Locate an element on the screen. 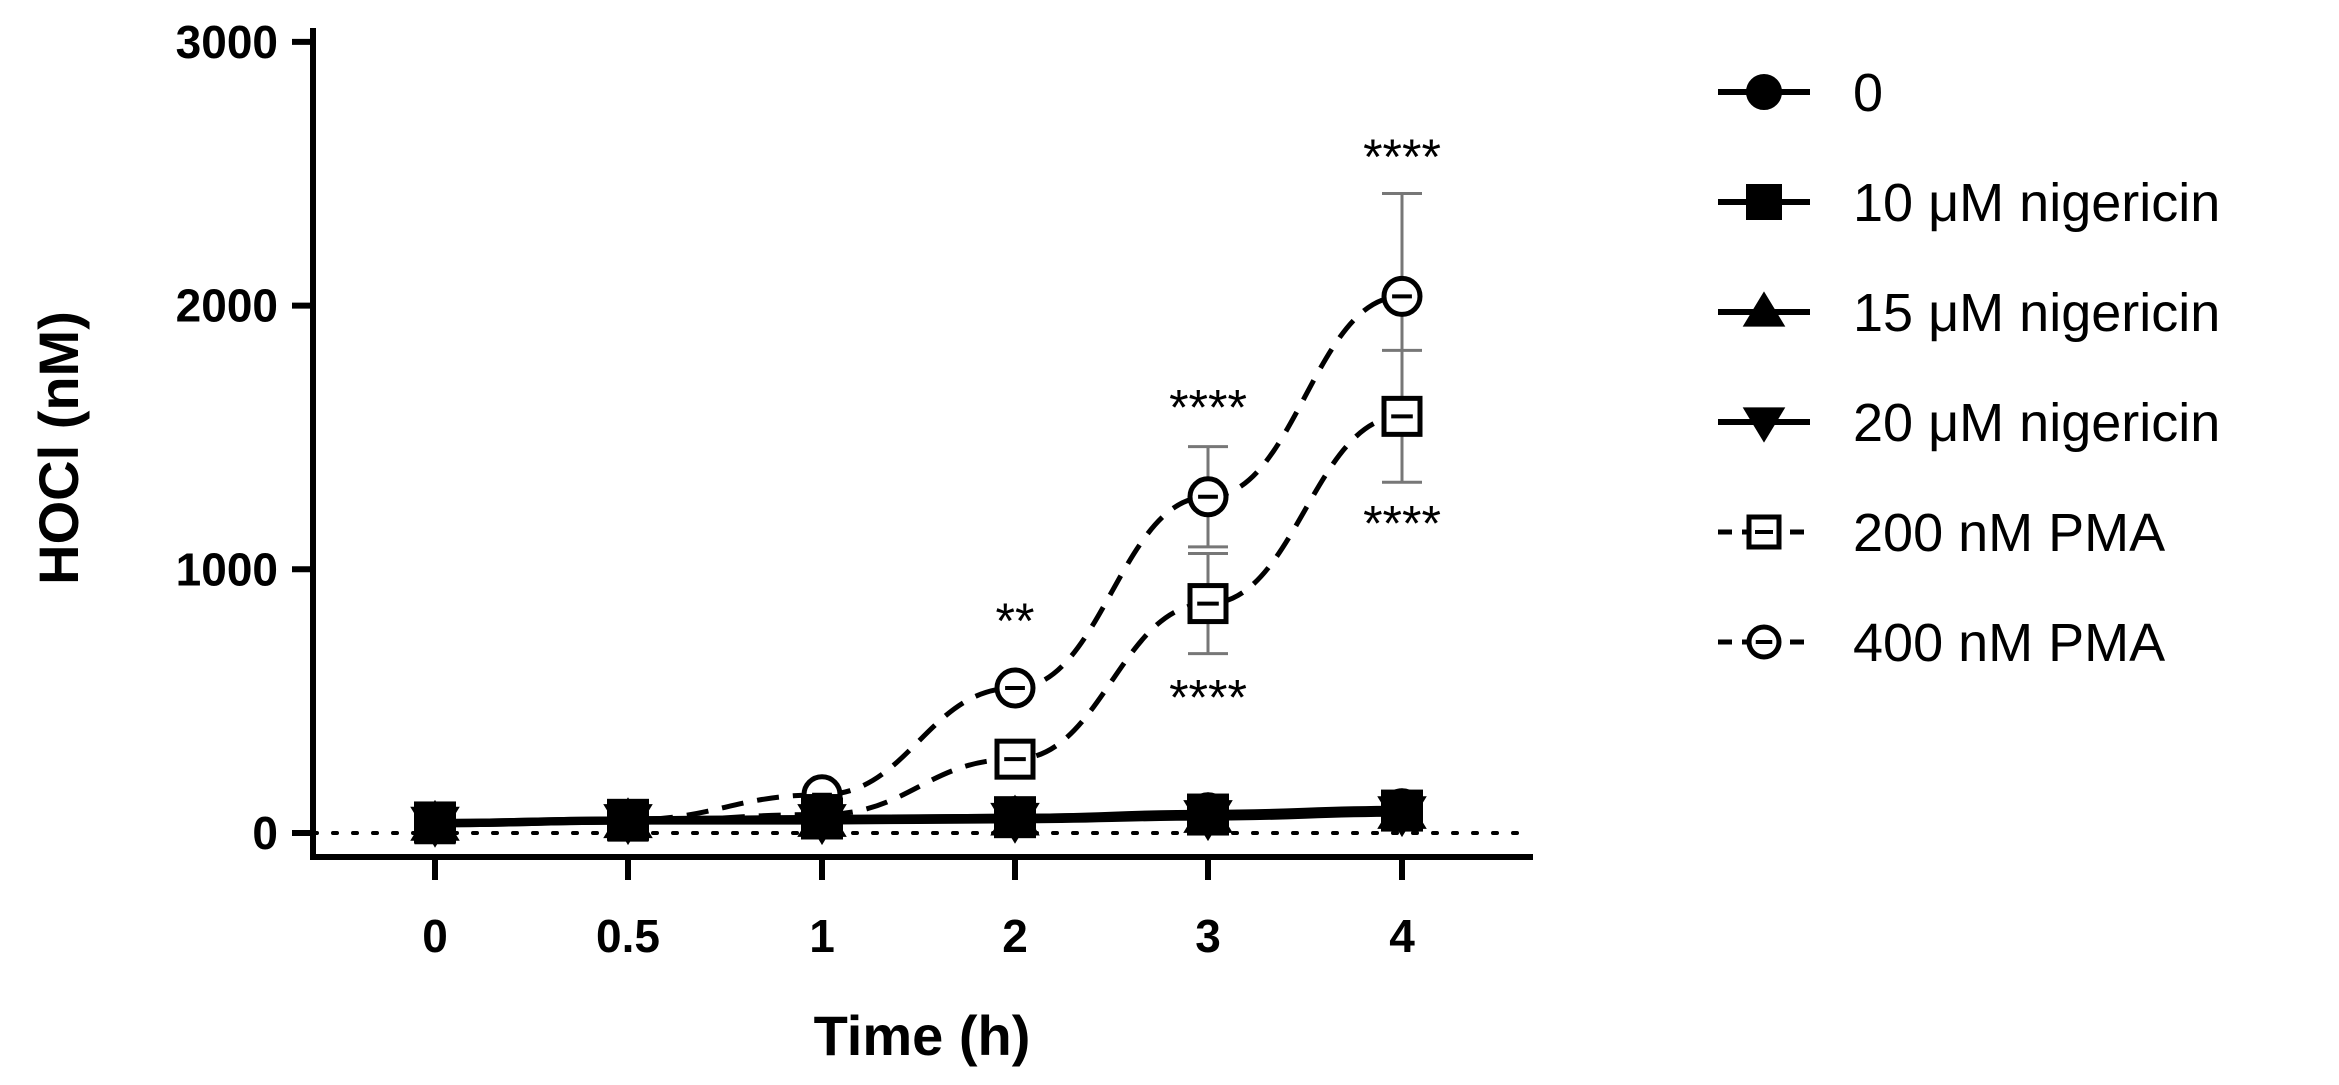  x-tick-label-4: 4 is located at coordinates (1402, 936).